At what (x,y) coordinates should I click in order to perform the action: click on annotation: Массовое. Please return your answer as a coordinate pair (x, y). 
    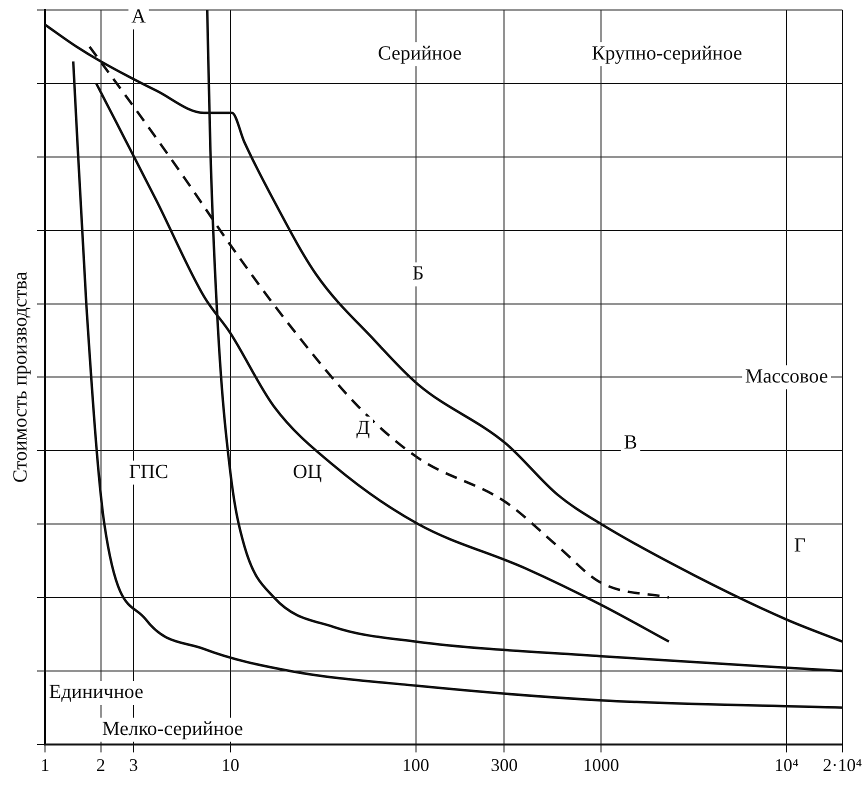
    Looking at the image, I should click on (786, 376).